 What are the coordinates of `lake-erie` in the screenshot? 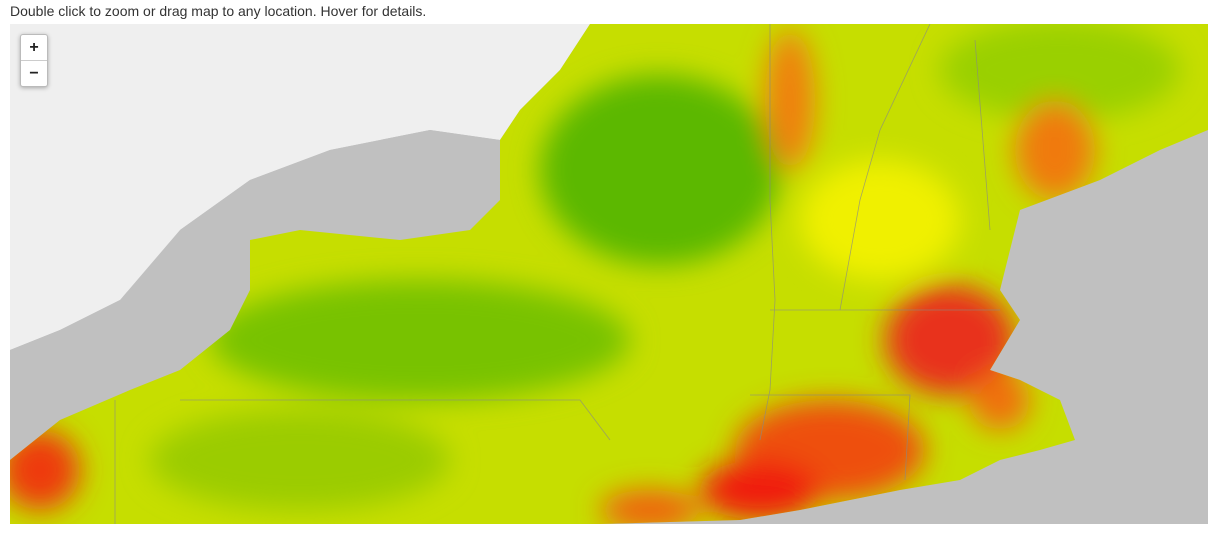 It's located at (95, 380).